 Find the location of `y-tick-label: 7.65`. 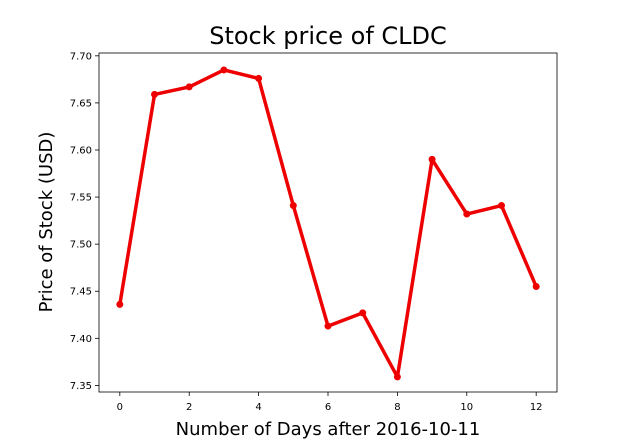

y-tick-label: 7.65 is located at coordinates (81, 103).